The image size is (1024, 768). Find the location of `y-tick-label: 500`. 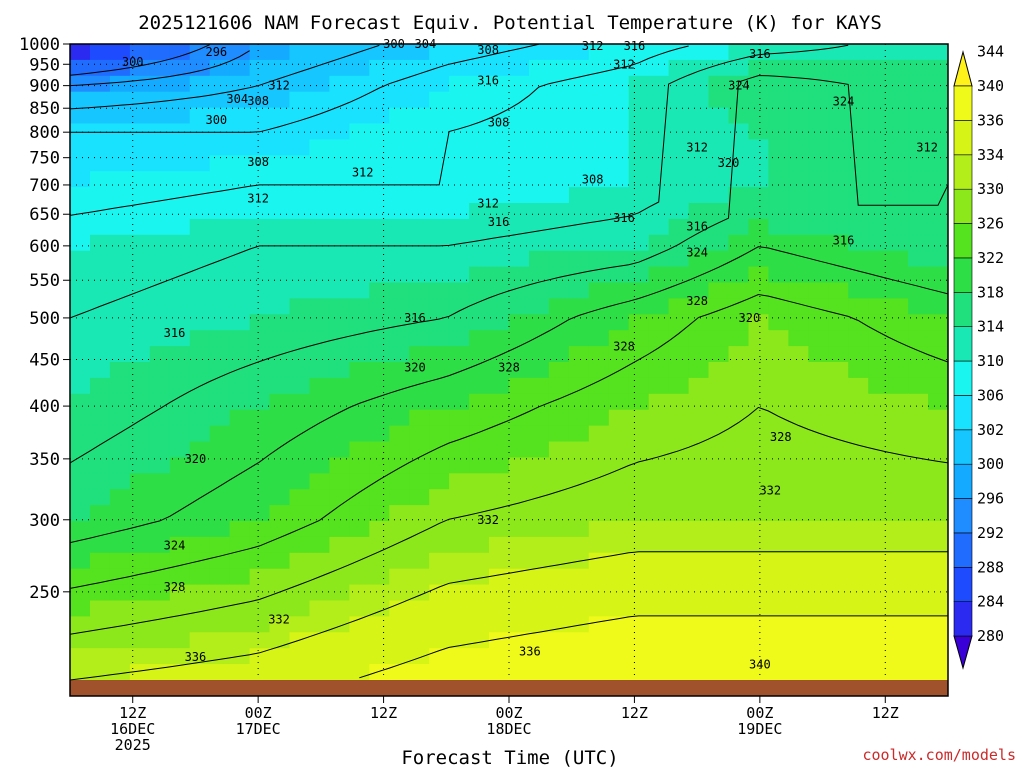

y-tick-label: 500 is located at coordinates (44, 319).